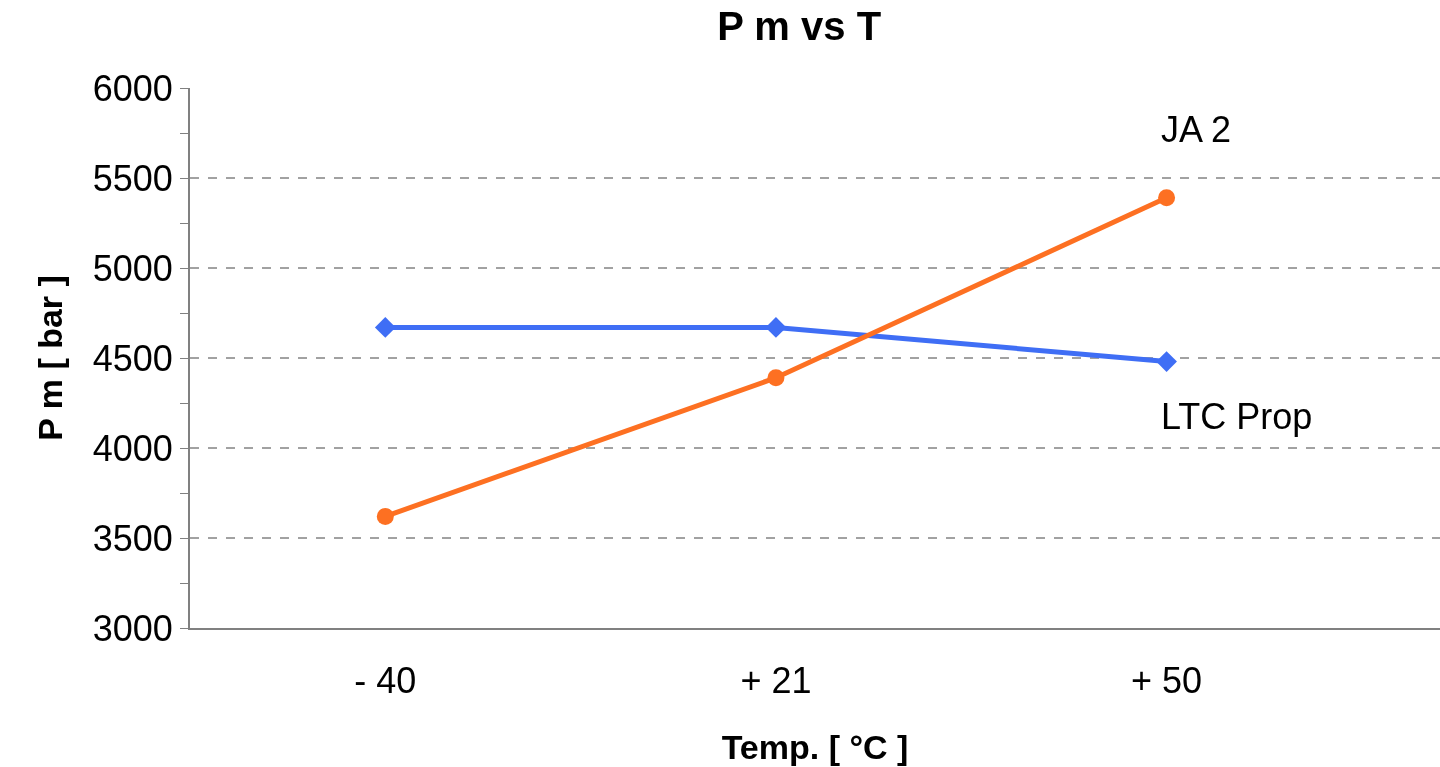 The width and height of the screenshot is (1440, 767). What do you see at coordinates (132, 538) in the screenshot?
I see `y-tick-label: 3500` at bounding box center [132, 538].